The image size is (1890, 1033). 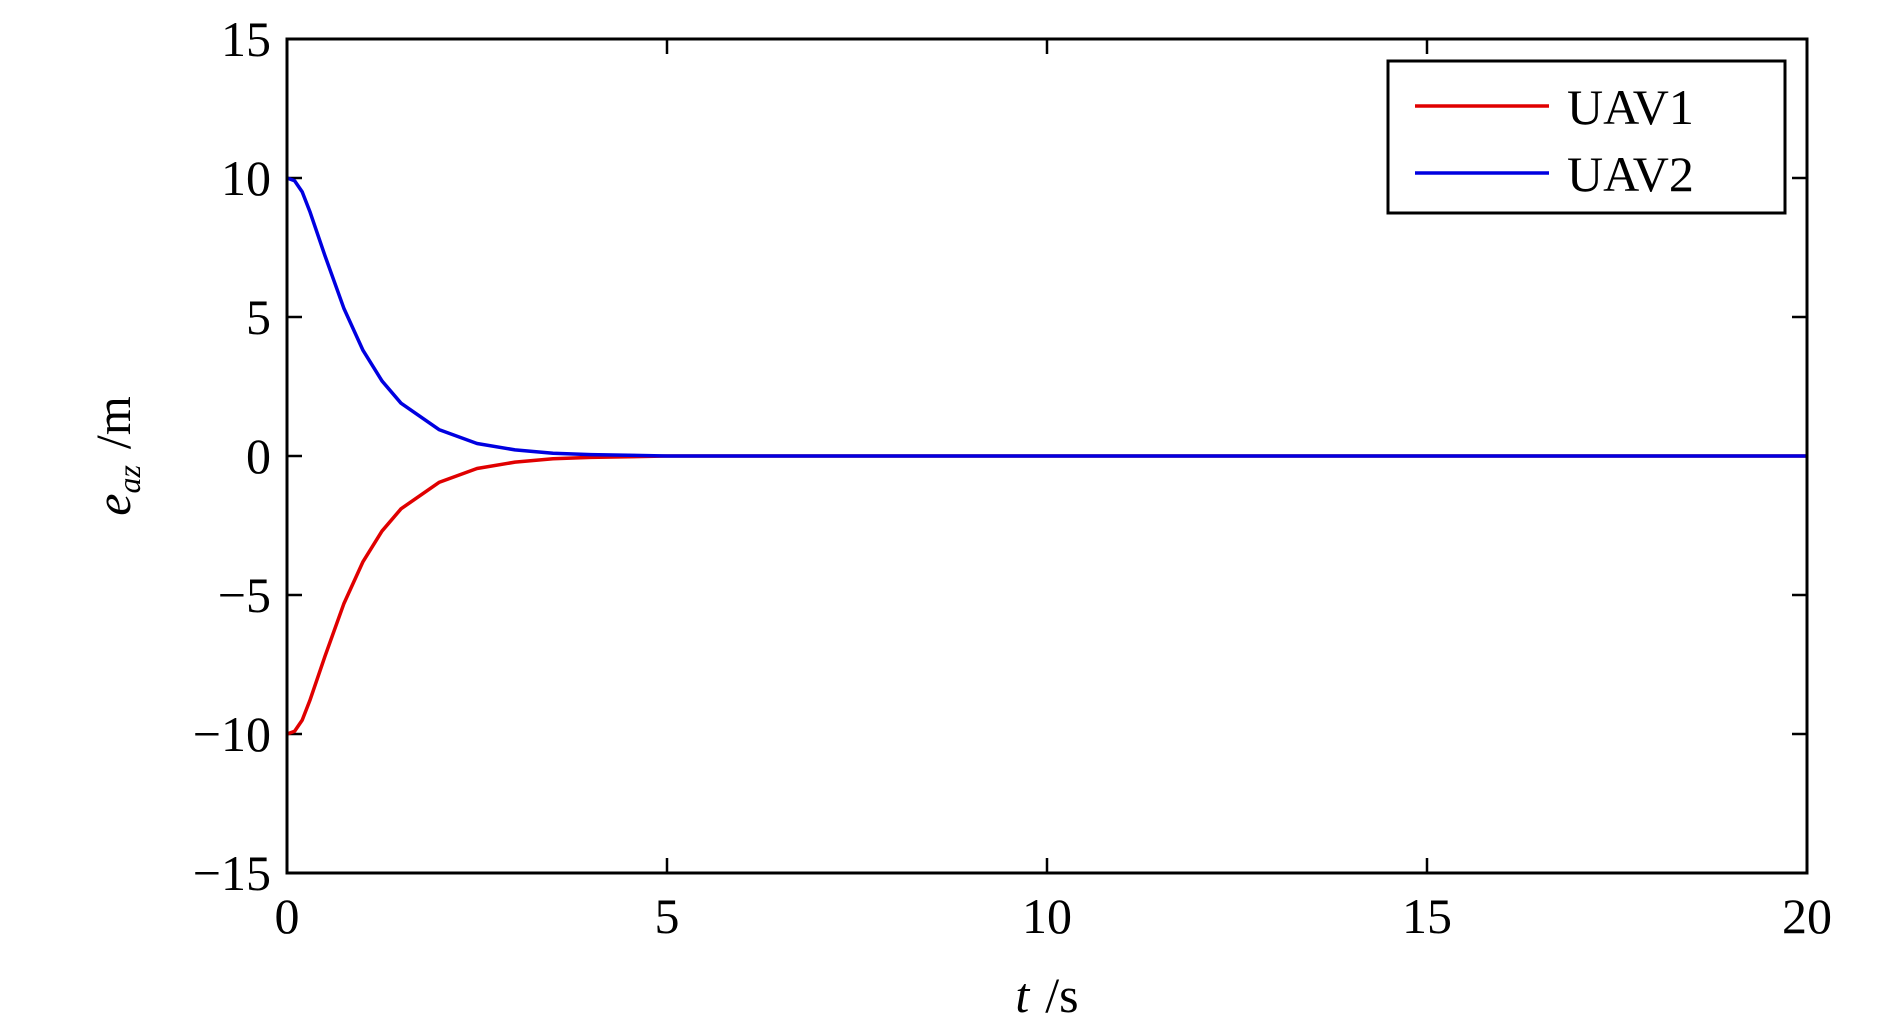 I want to click on x-label-unit: /s, so click(x=1061, y=995).